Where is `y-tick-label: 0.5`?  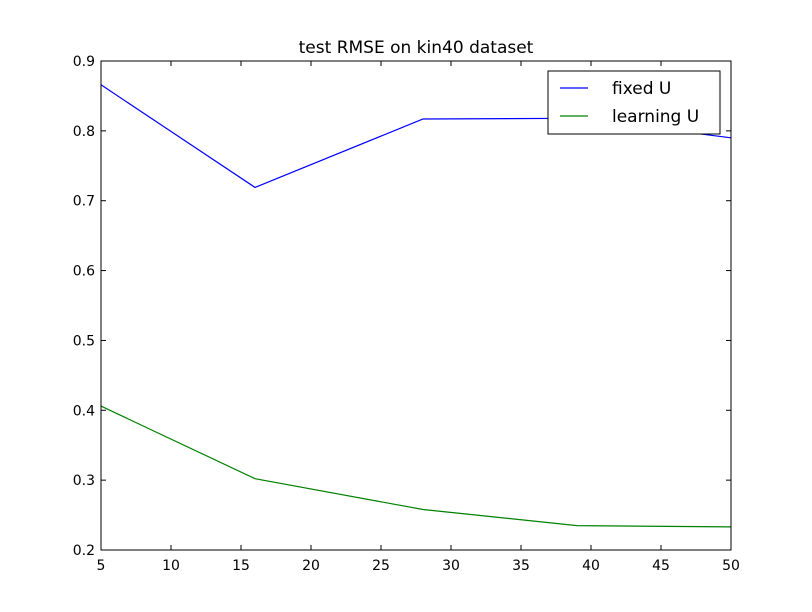 y-tick-label: 0.5 is located at coordinates (84, 341).